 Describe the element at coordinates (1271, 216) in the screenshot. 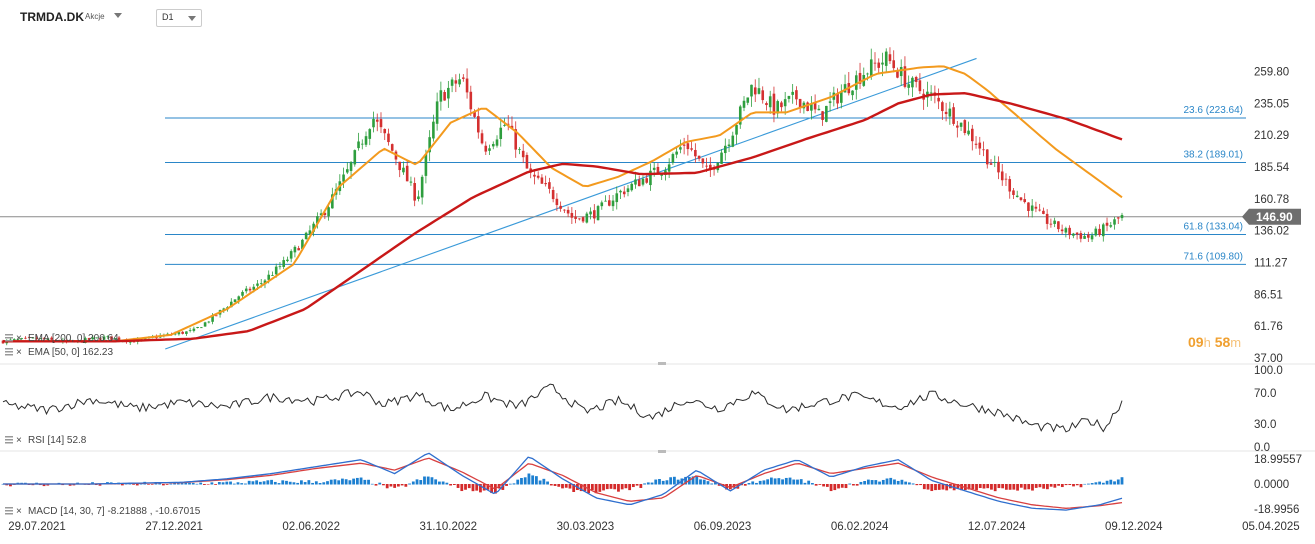

I see `last-price-tag-bg` at that location.